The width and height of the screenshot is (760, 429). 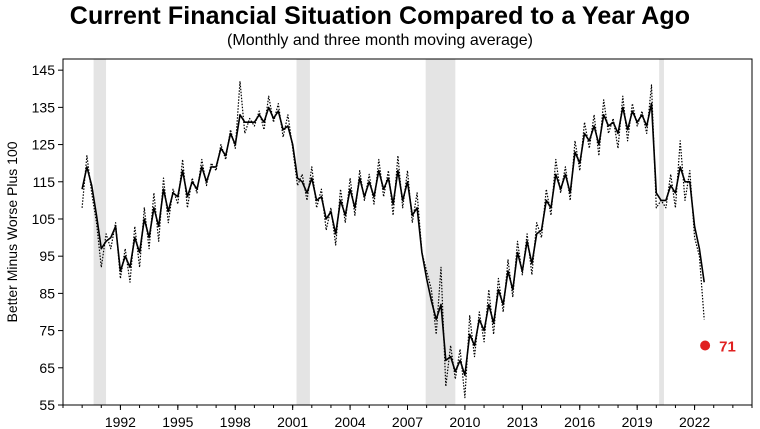 I want to click on y-tick-label: 145, so click(x=44, y=70).